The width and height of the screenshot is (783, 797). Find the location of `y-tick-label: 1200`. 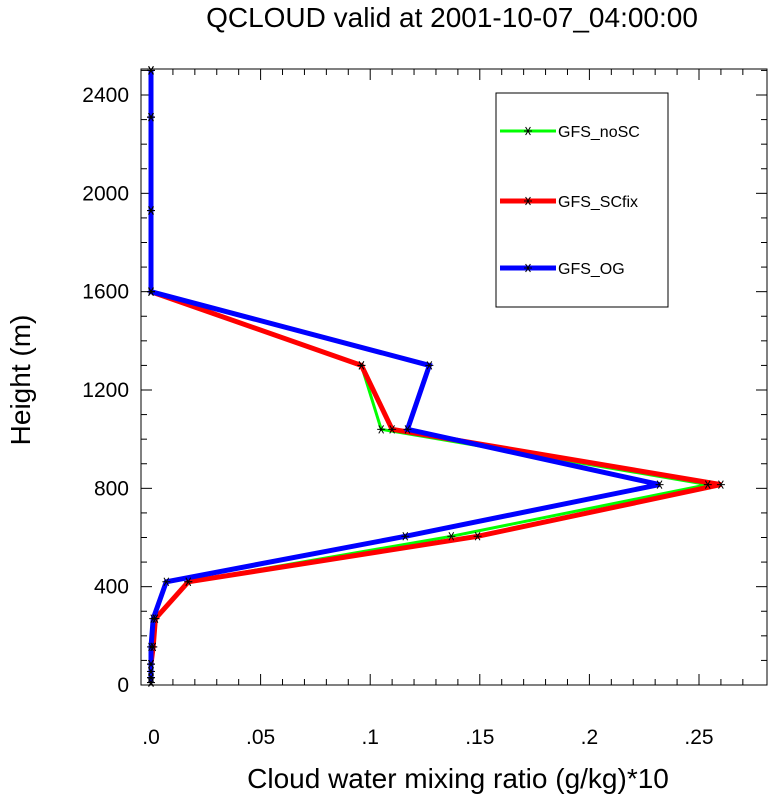

y-tick-label: 1200 is located at coordinates (105, 390).